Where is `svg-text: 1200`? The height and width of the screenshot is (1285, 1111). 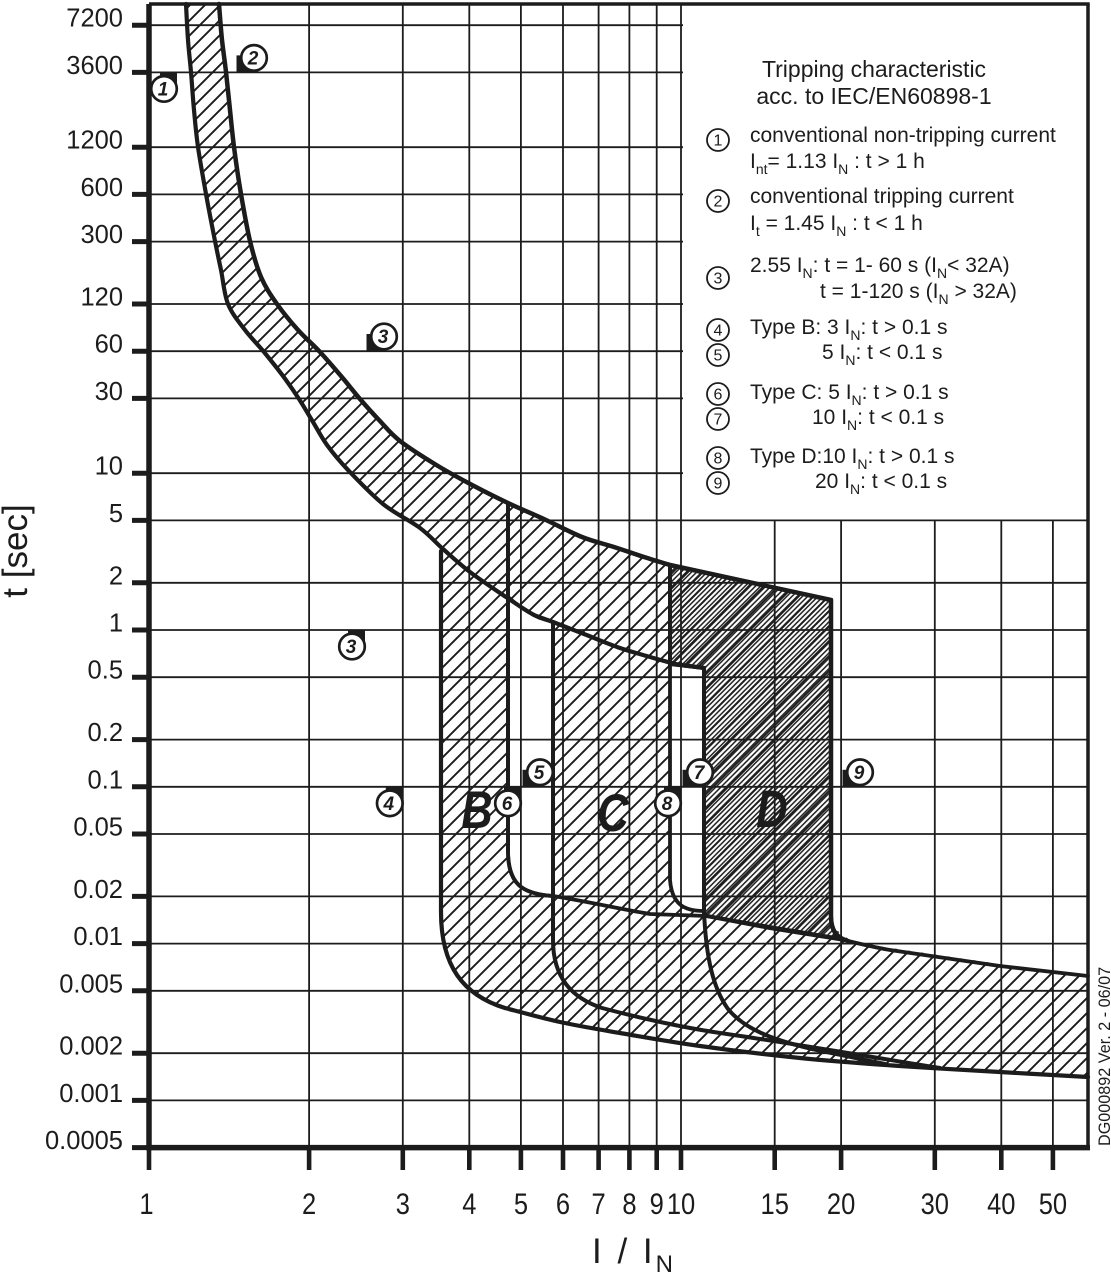 svg-text: 1200 is located at coordinates (94, 141).